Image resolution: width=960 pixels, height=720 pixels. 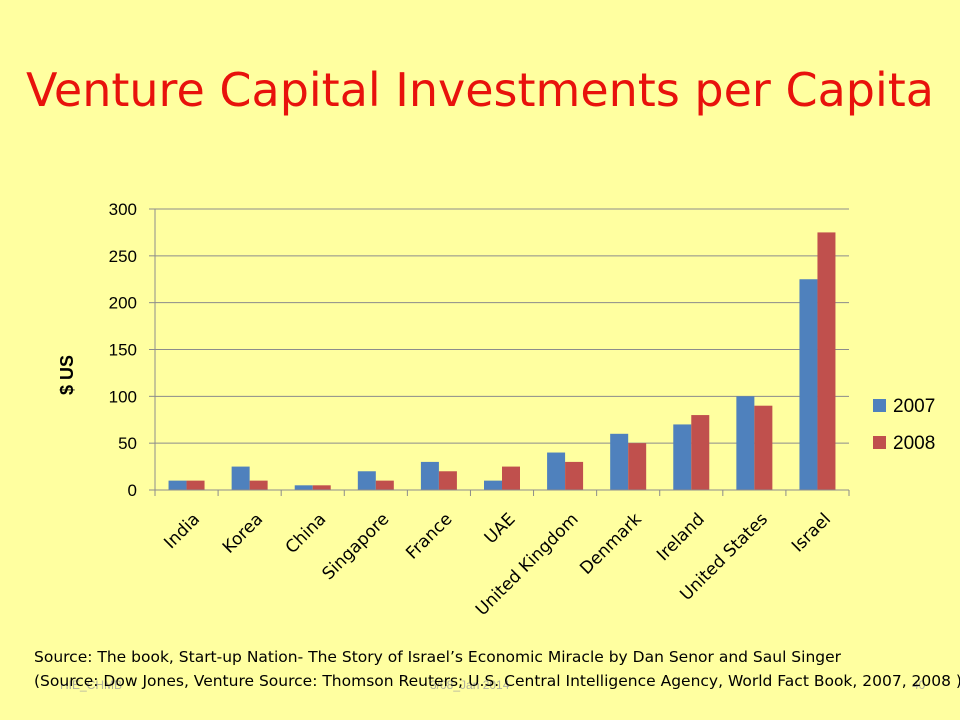 What do you see at coordinates (619, 461) in the screenshot?
I see `bar-2007-denmark` at bounding box center [619, 461].